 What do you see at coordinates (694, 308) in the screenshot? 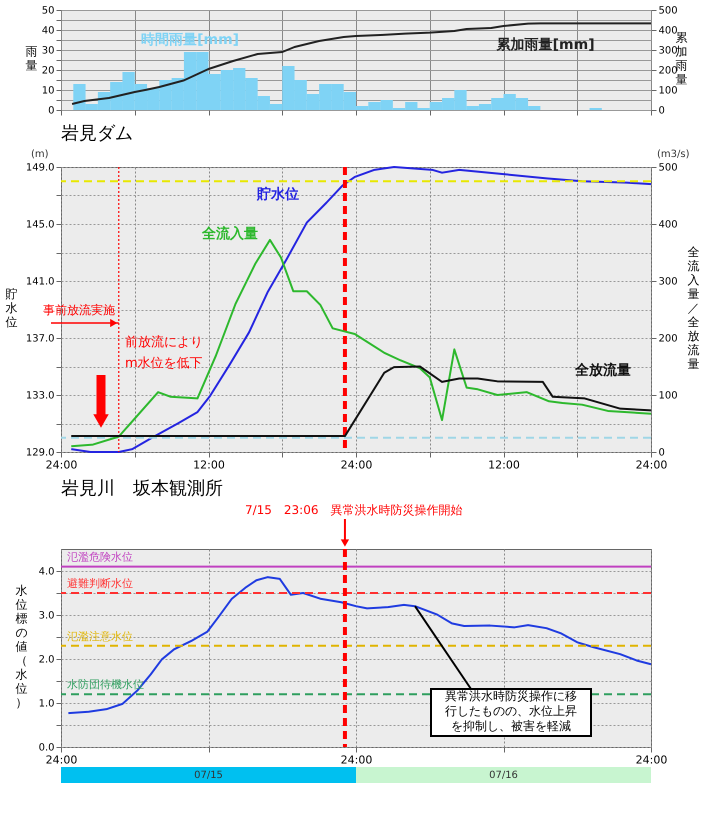
I see `text: 全流入量／全放流量` at bounding box center [694, 308].